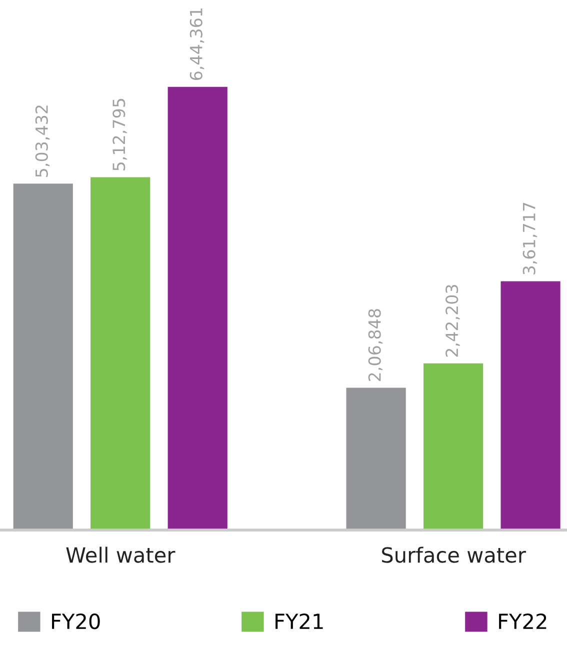 This screenshot has height=652, width=567. What do you see at coordinates (530, 238) in the screenshot?
I see `data-label: 3,61,717` at bounding box center [530, 238].